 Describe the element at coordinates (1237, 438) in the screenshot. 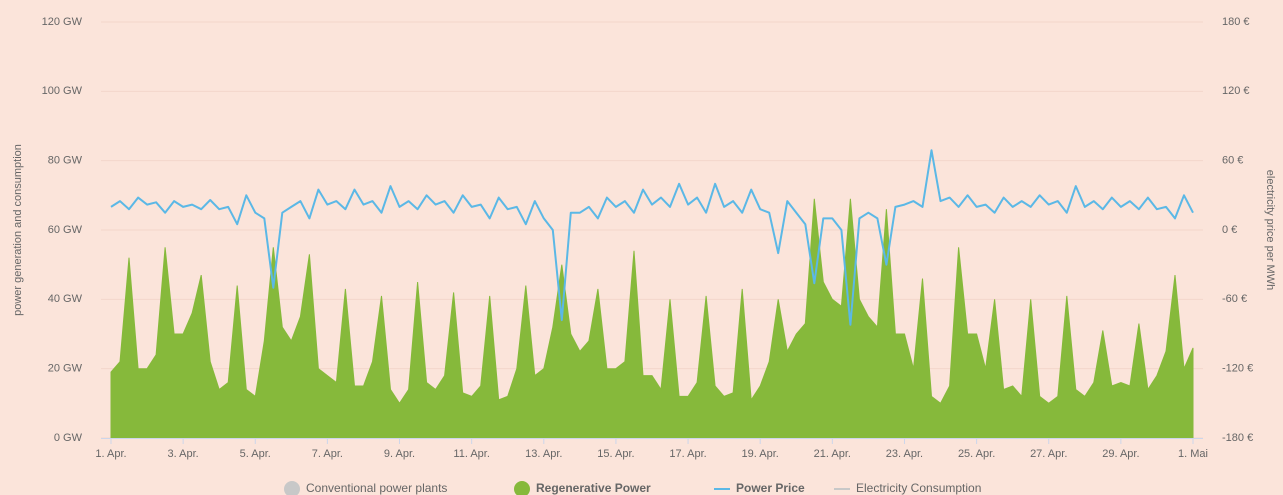

I see `y2-tick-label: -180 €` at that location.